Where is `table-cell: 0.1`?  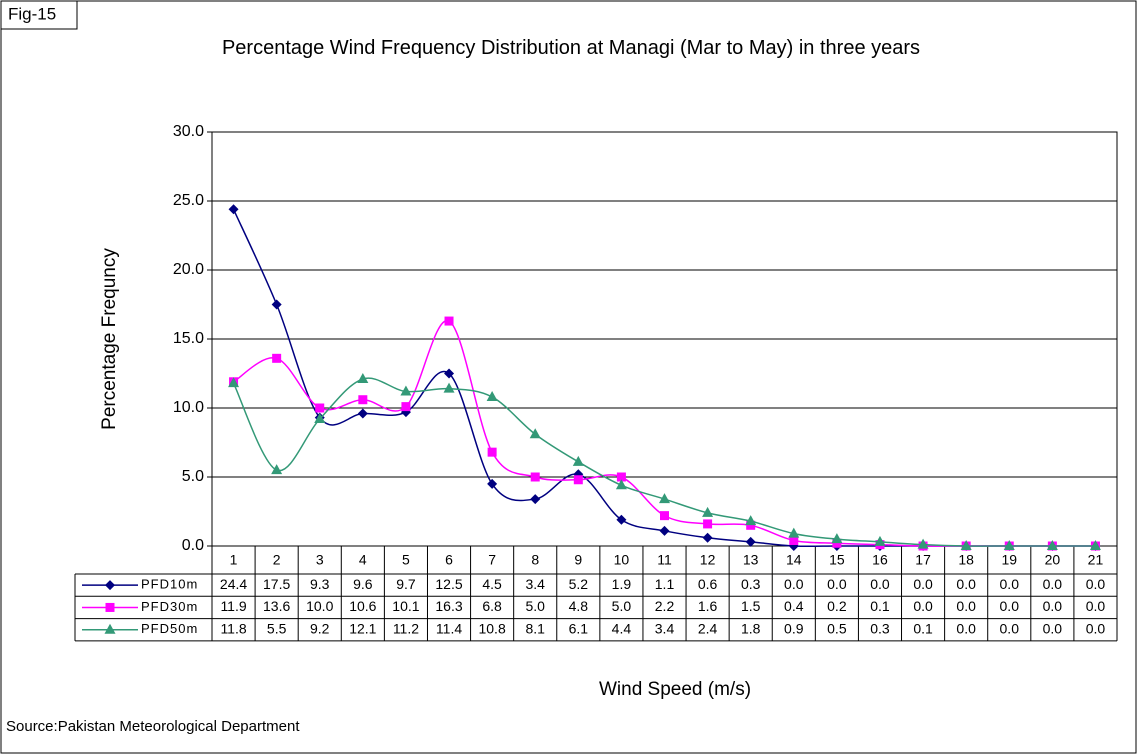
table-cell: 0.1 is located at coordinates (880, 606).